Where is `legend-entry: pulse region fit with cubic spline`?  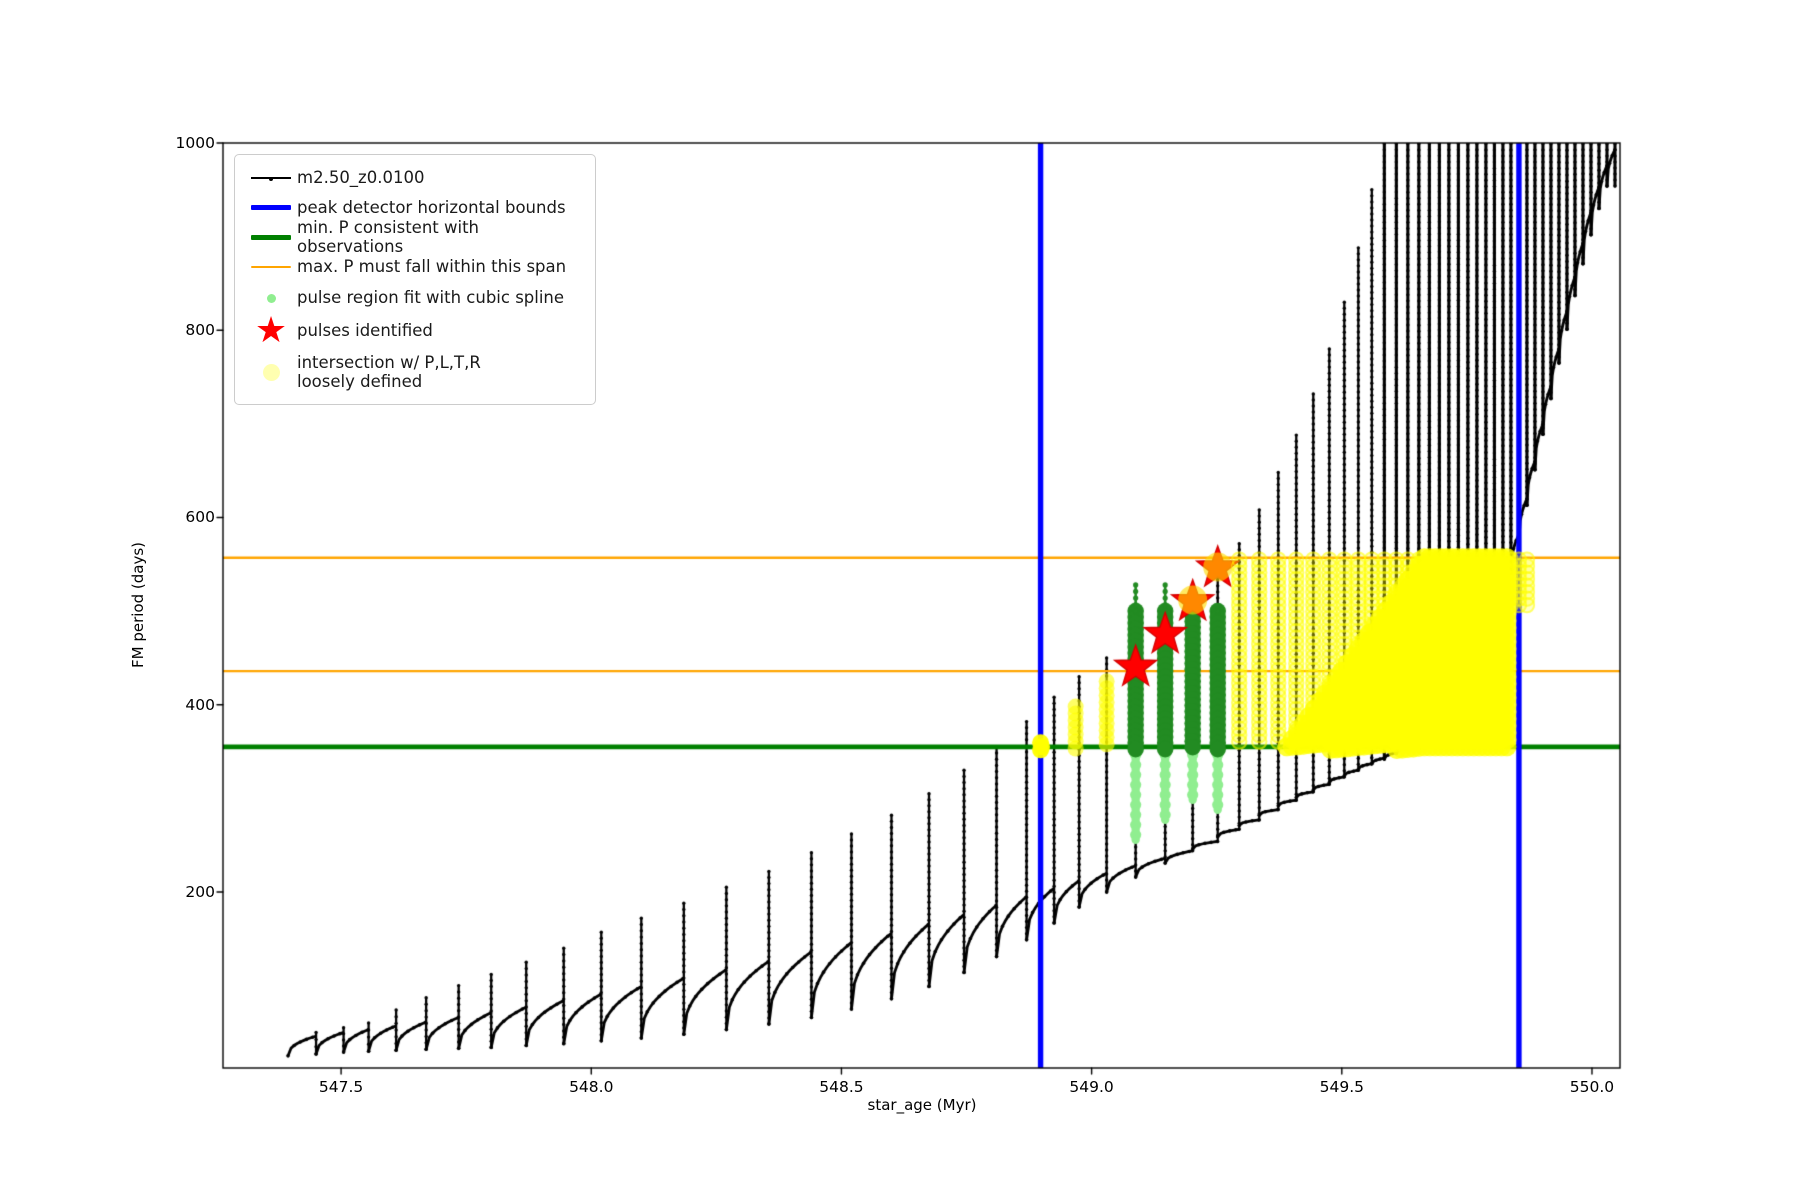
legend-entry: pulse region fit with cubic spline is located at coordinates (415, 298).